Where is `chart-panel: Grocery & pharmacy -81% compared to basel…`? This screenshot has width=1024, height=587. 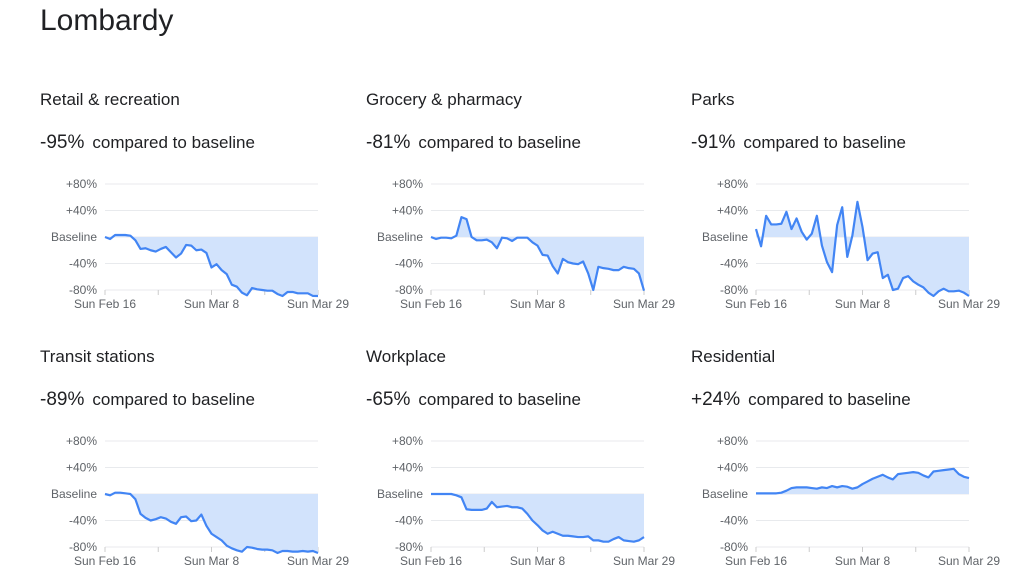
chart-panel: Grocery & pharmacy -81% compared to basel… is located at coordinates (516, 210).